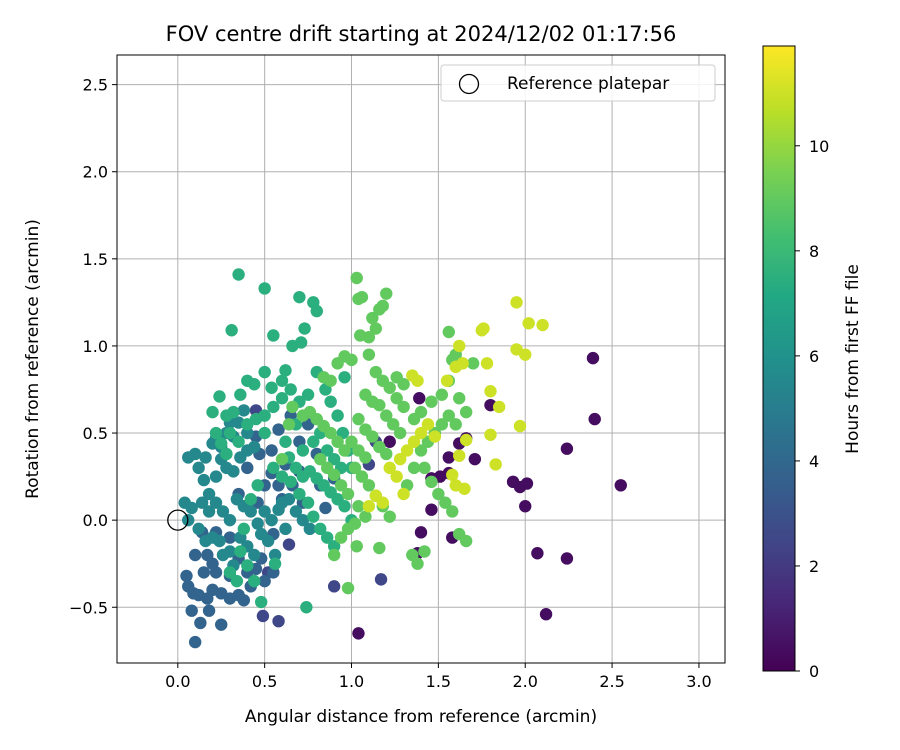  I want to click on x-tick-label: 1.5, so click(438, 681).